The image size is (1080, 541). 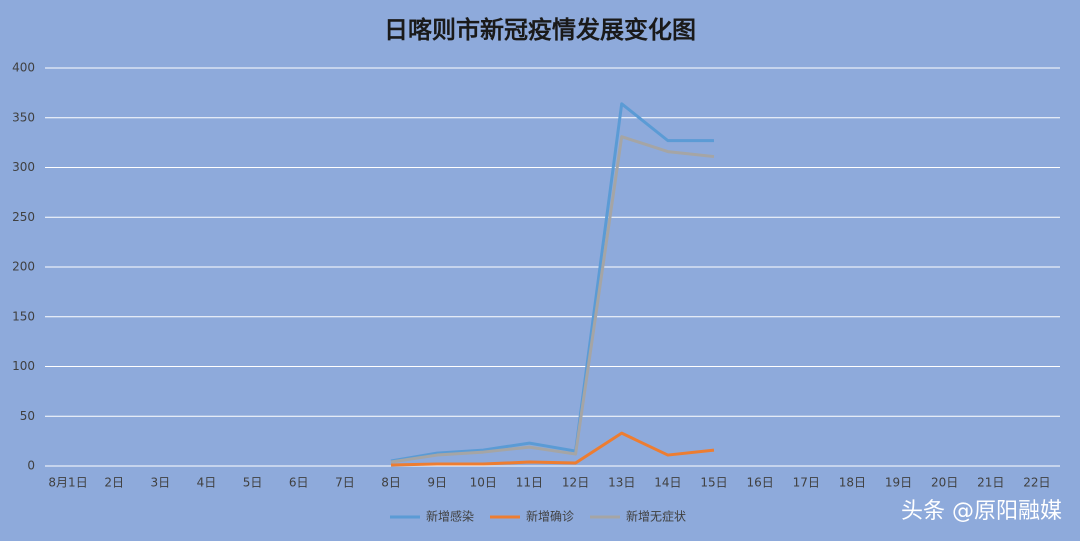 I want to click on x-tick-label: 19日, so click(x=898, y=483).